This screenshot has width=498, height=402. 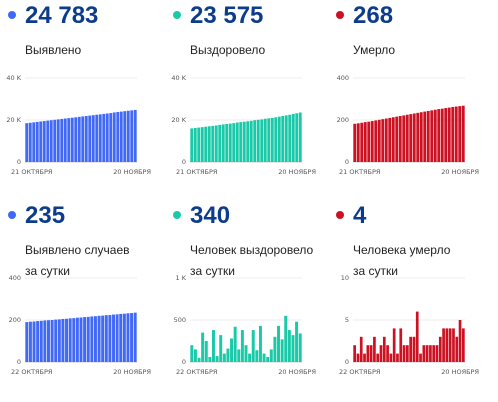 What do you see at coordinates (252, 260) in the screenshot?
I see `stat-label: Человек выздоровело за сутки` at bounding box center [252, 260].